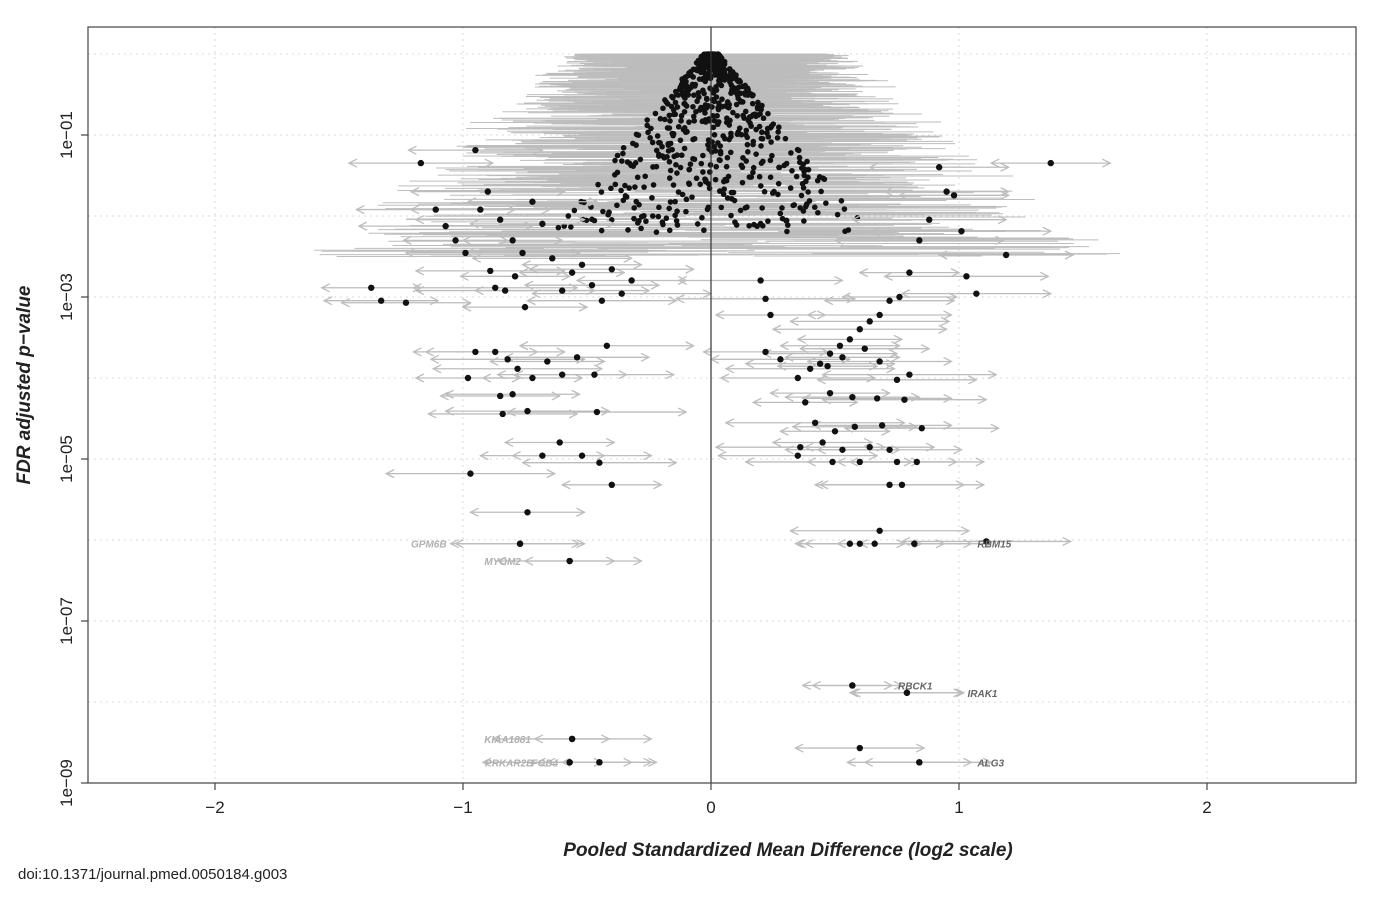 The height and width of the screenshot is (900, 1384). I want to click on y-tick-label: 1e−05, so click(66, 459).